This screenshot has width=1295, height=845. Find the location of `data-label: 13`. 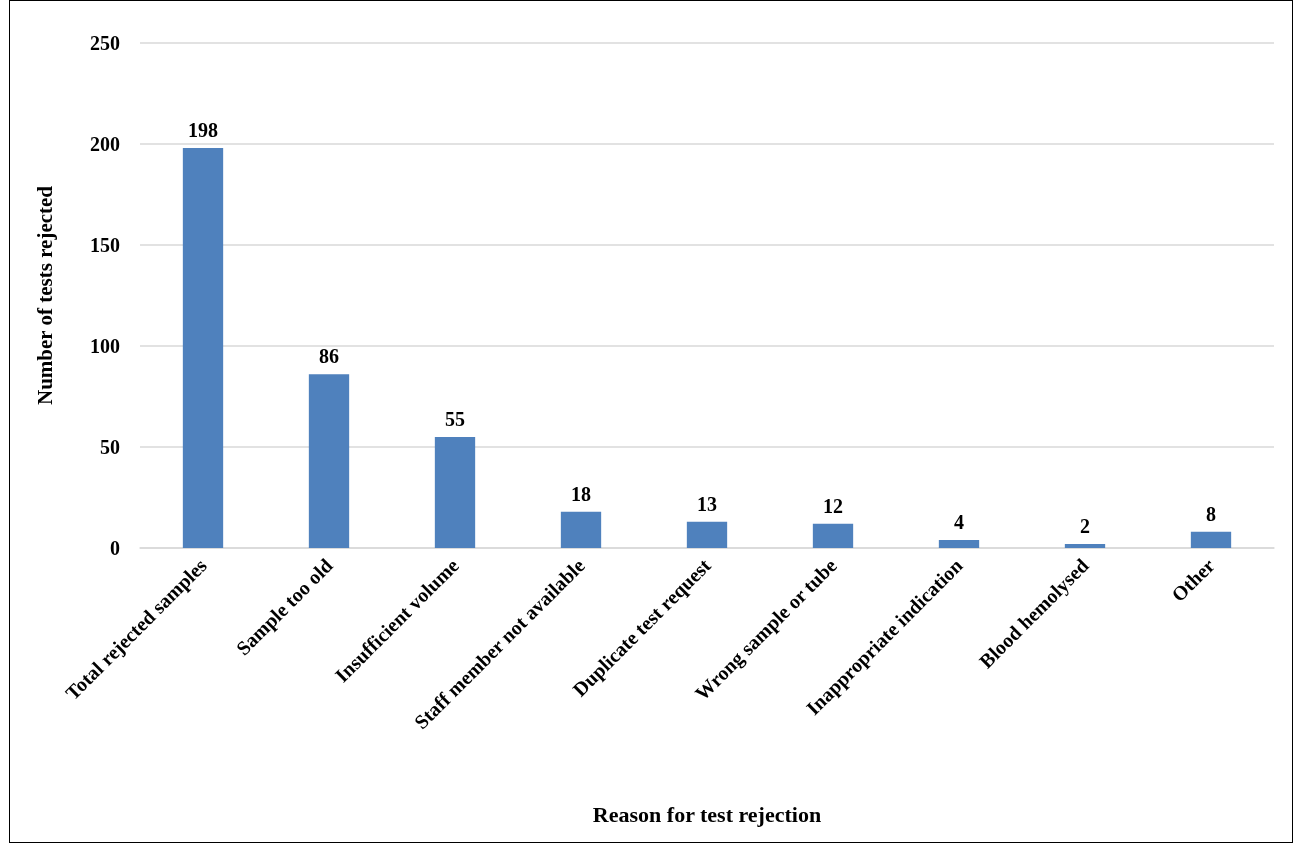

data-label: 13 is located at coordinates (707, 503).